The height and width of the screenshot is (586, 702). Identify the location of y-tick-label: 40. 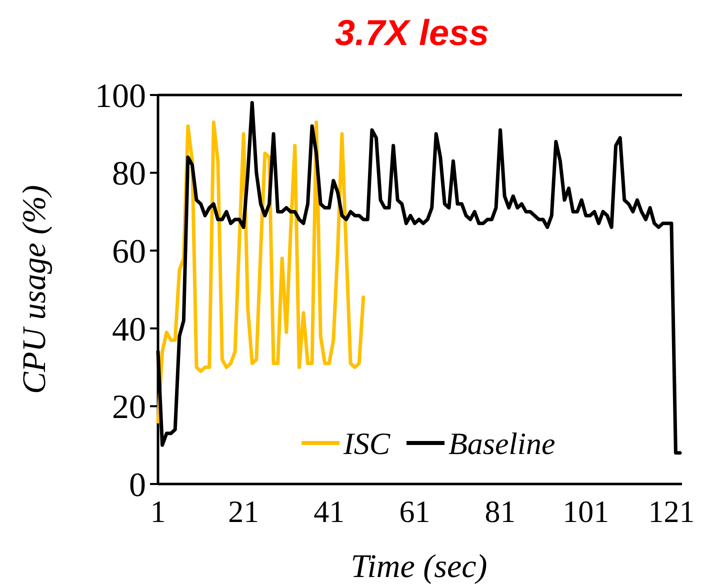
(129, 329).